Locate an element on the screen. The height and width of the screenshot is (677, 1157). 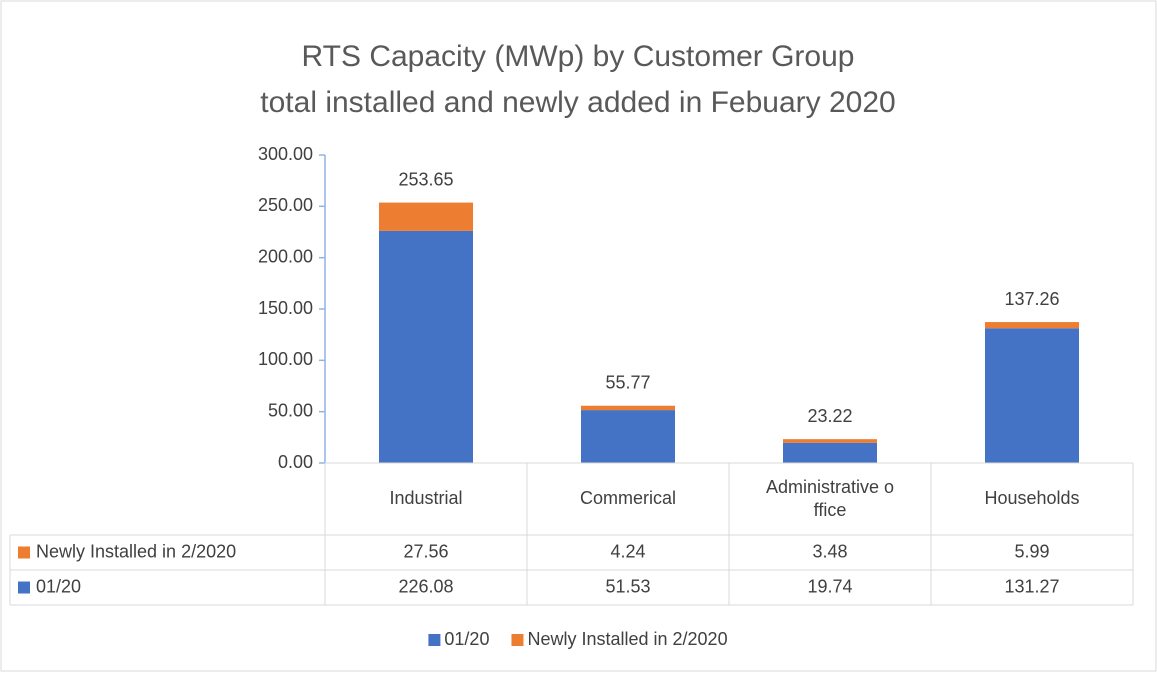
x-tick-label: Commerical is located at coordinates (627, 498).